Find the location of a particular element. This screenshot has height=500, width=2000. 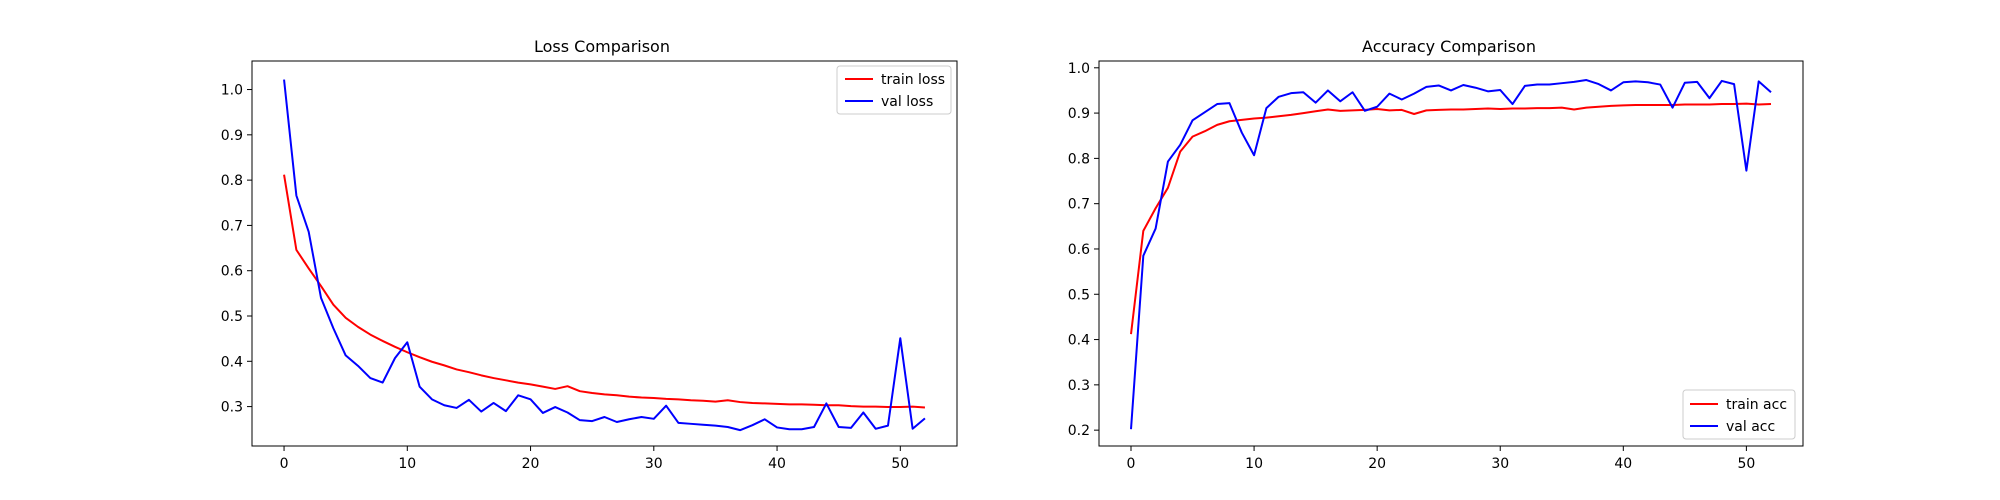

y-tick-label: 0.2 is located at coordinates (1079, 431).